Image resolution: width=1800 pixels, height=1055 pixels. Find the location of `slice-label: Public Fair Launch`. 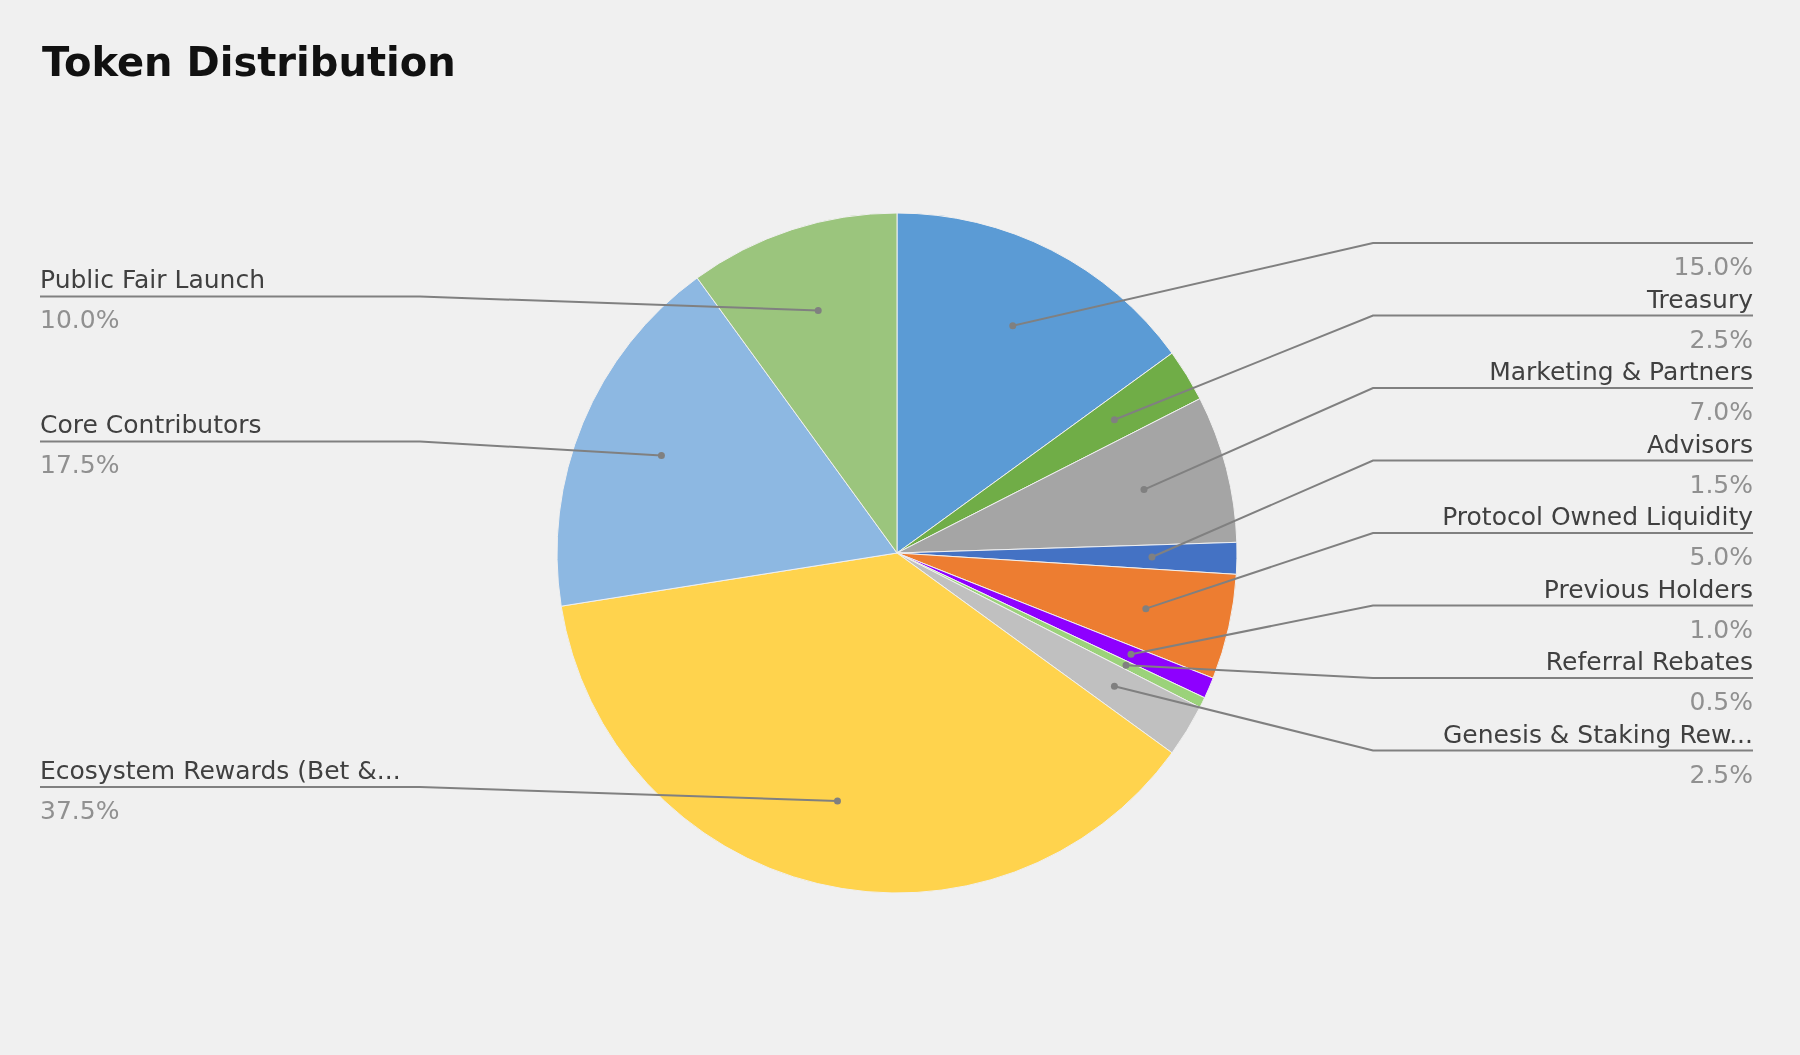

slice-label: Public Fair Launch is located at coordinates (153, 280).